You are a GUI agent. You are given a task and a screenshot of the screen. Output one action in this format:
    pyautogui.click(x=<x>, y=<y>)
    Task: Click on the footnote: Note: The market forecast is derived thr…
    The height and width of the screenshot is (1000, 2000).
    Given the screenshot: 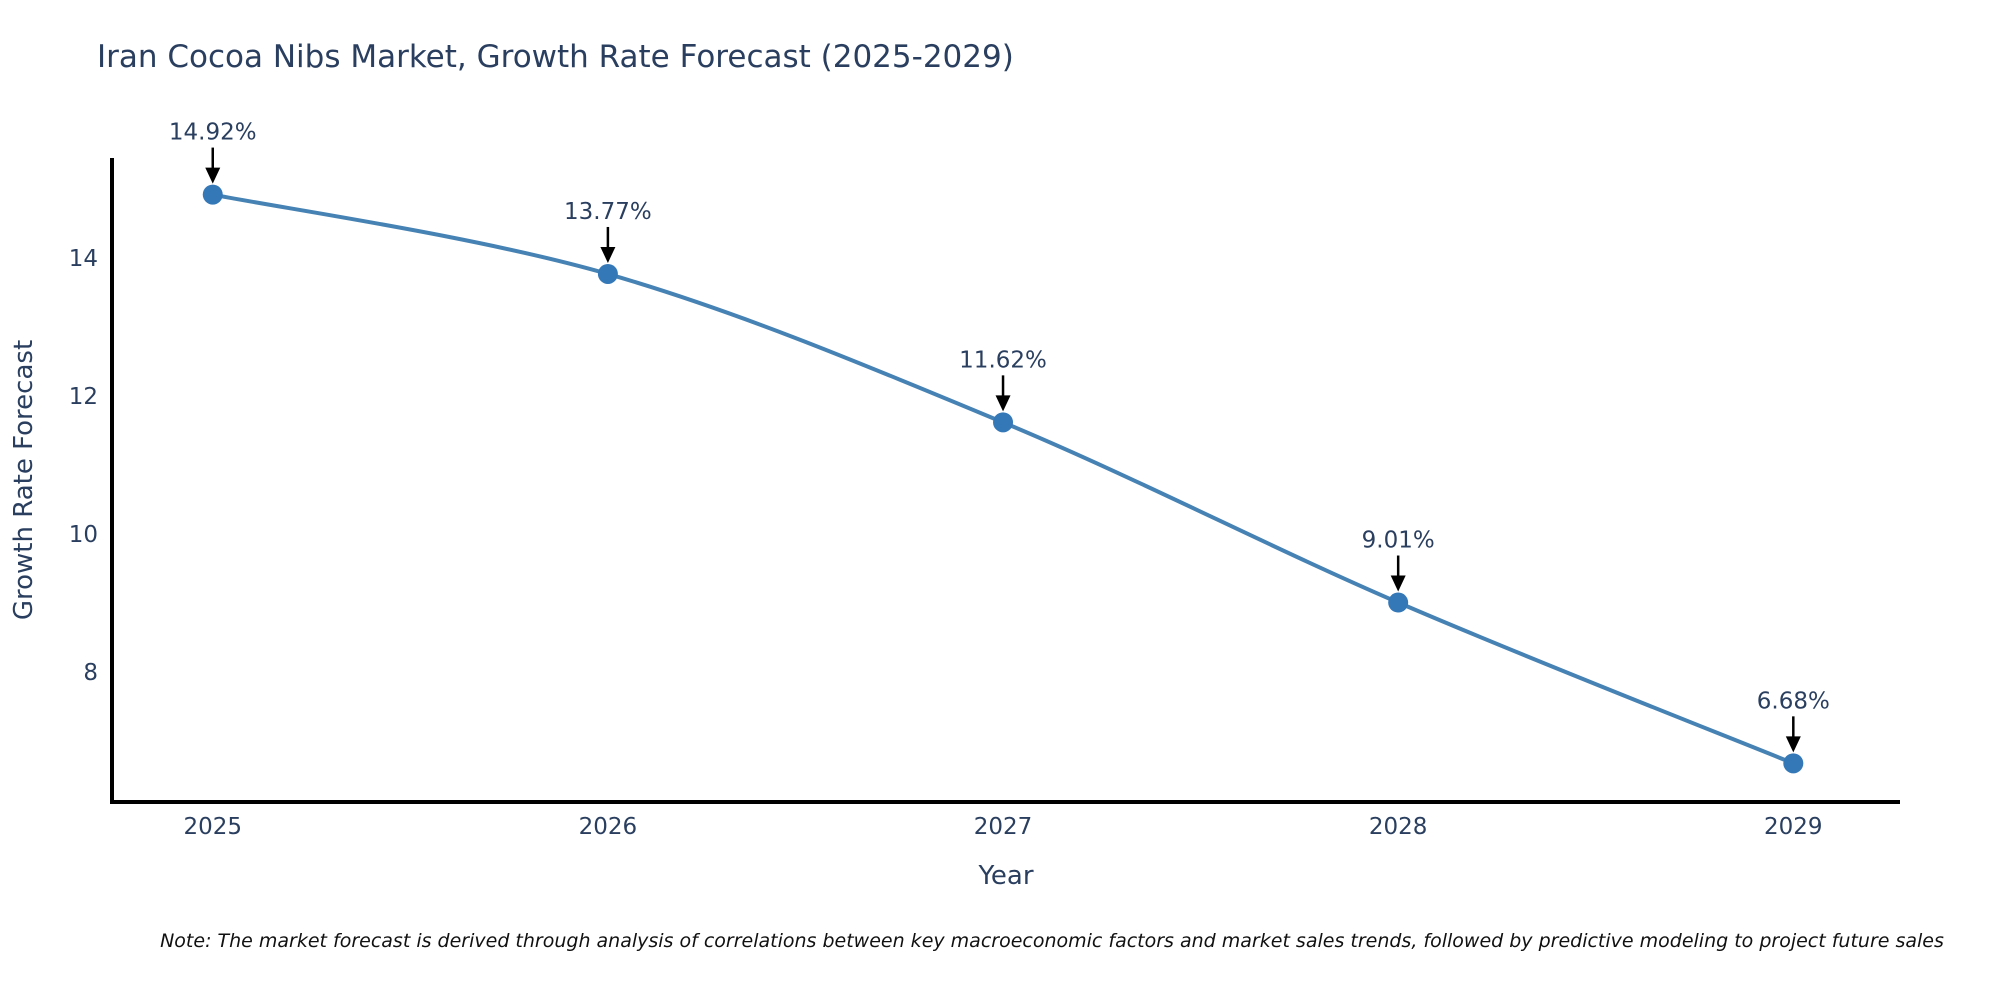 What is the action you would take?
    pyautogui.click(x=1052, y=941)
    